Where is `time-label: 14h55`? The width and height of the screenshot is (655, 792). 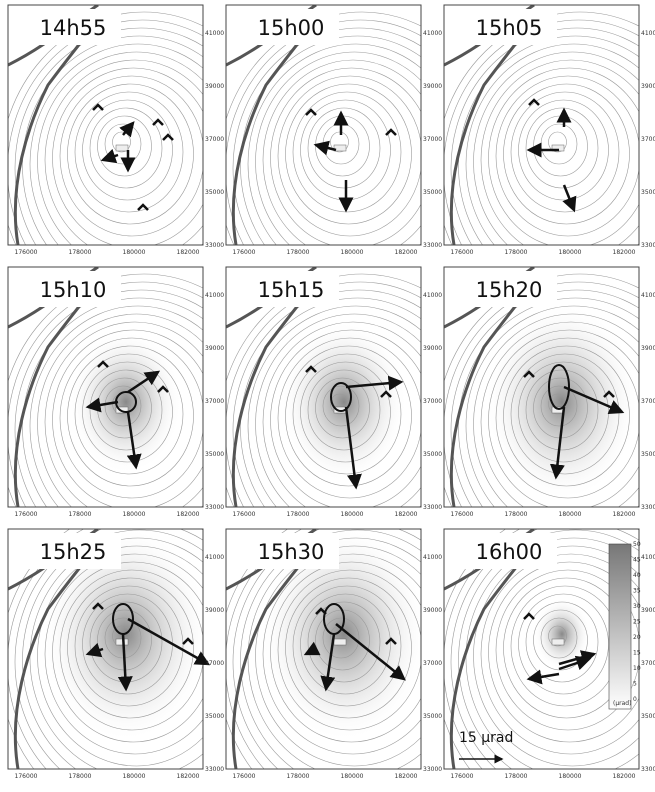
time-label: 14h55 is located at coordinates (73, 28).